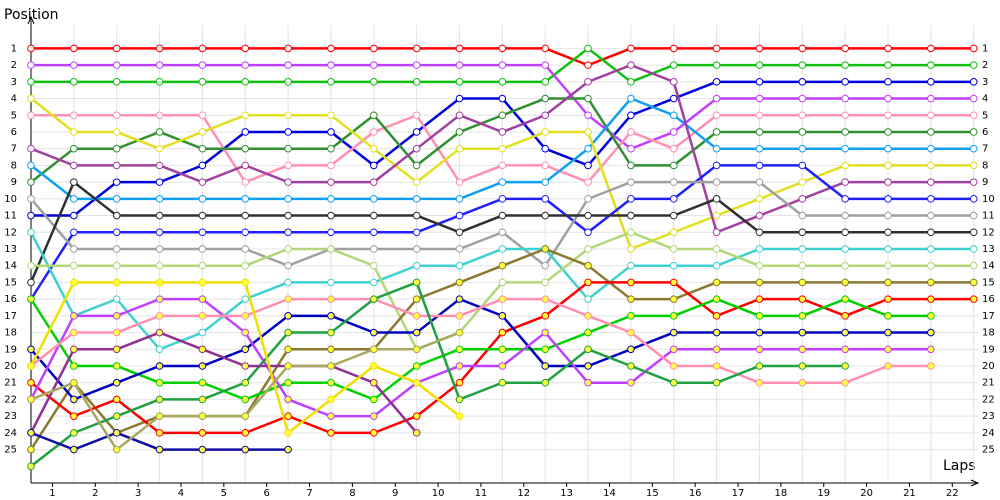 Image resolution: width=1000 pixels, height=500 pixels. Describe the element at coordinates (988, 366) in the screenshot. I see `y-tick-label-right: 20` at that location.